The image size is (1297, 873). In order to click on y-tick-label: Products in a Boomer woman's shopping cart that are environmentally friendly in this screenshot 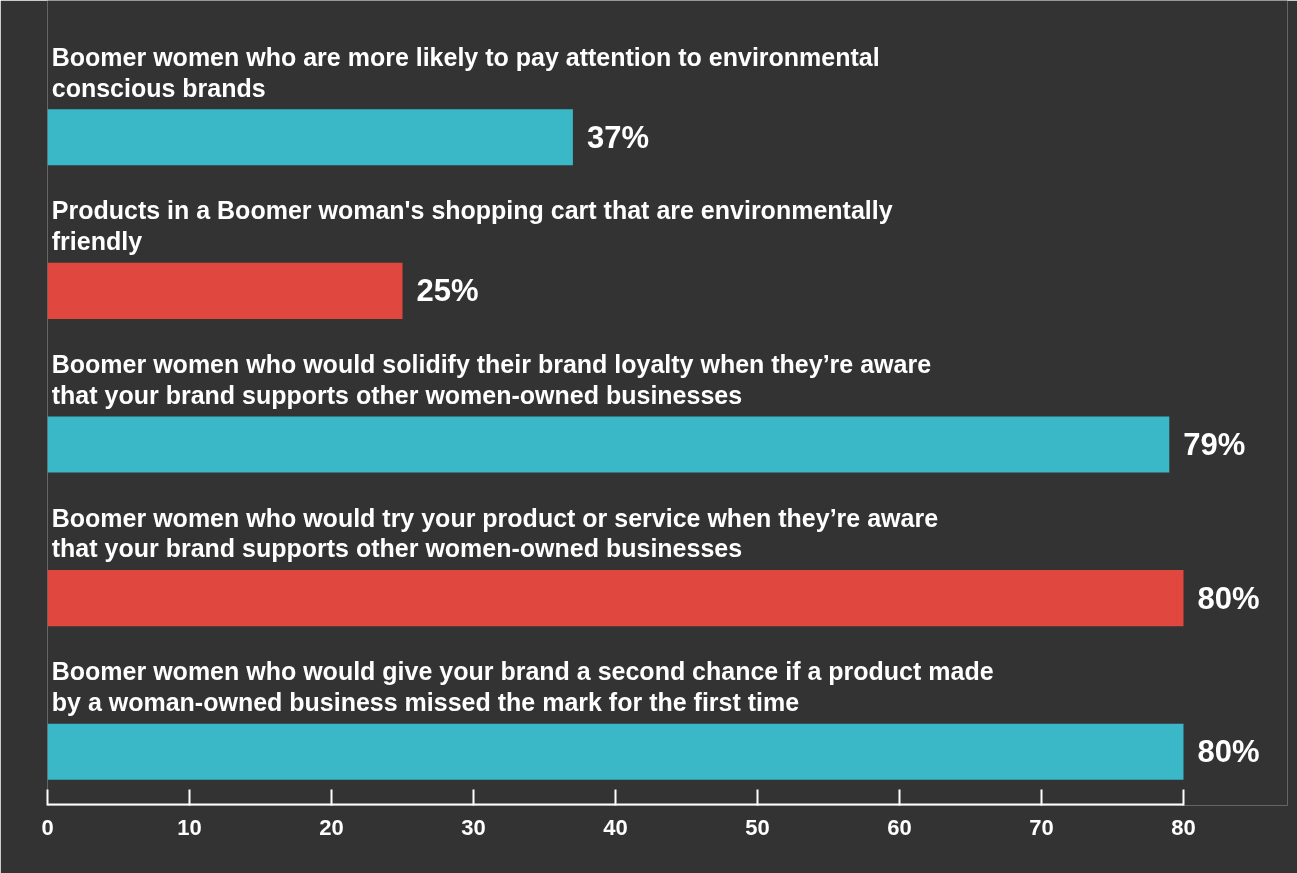, I will do `click(472, 226)`.